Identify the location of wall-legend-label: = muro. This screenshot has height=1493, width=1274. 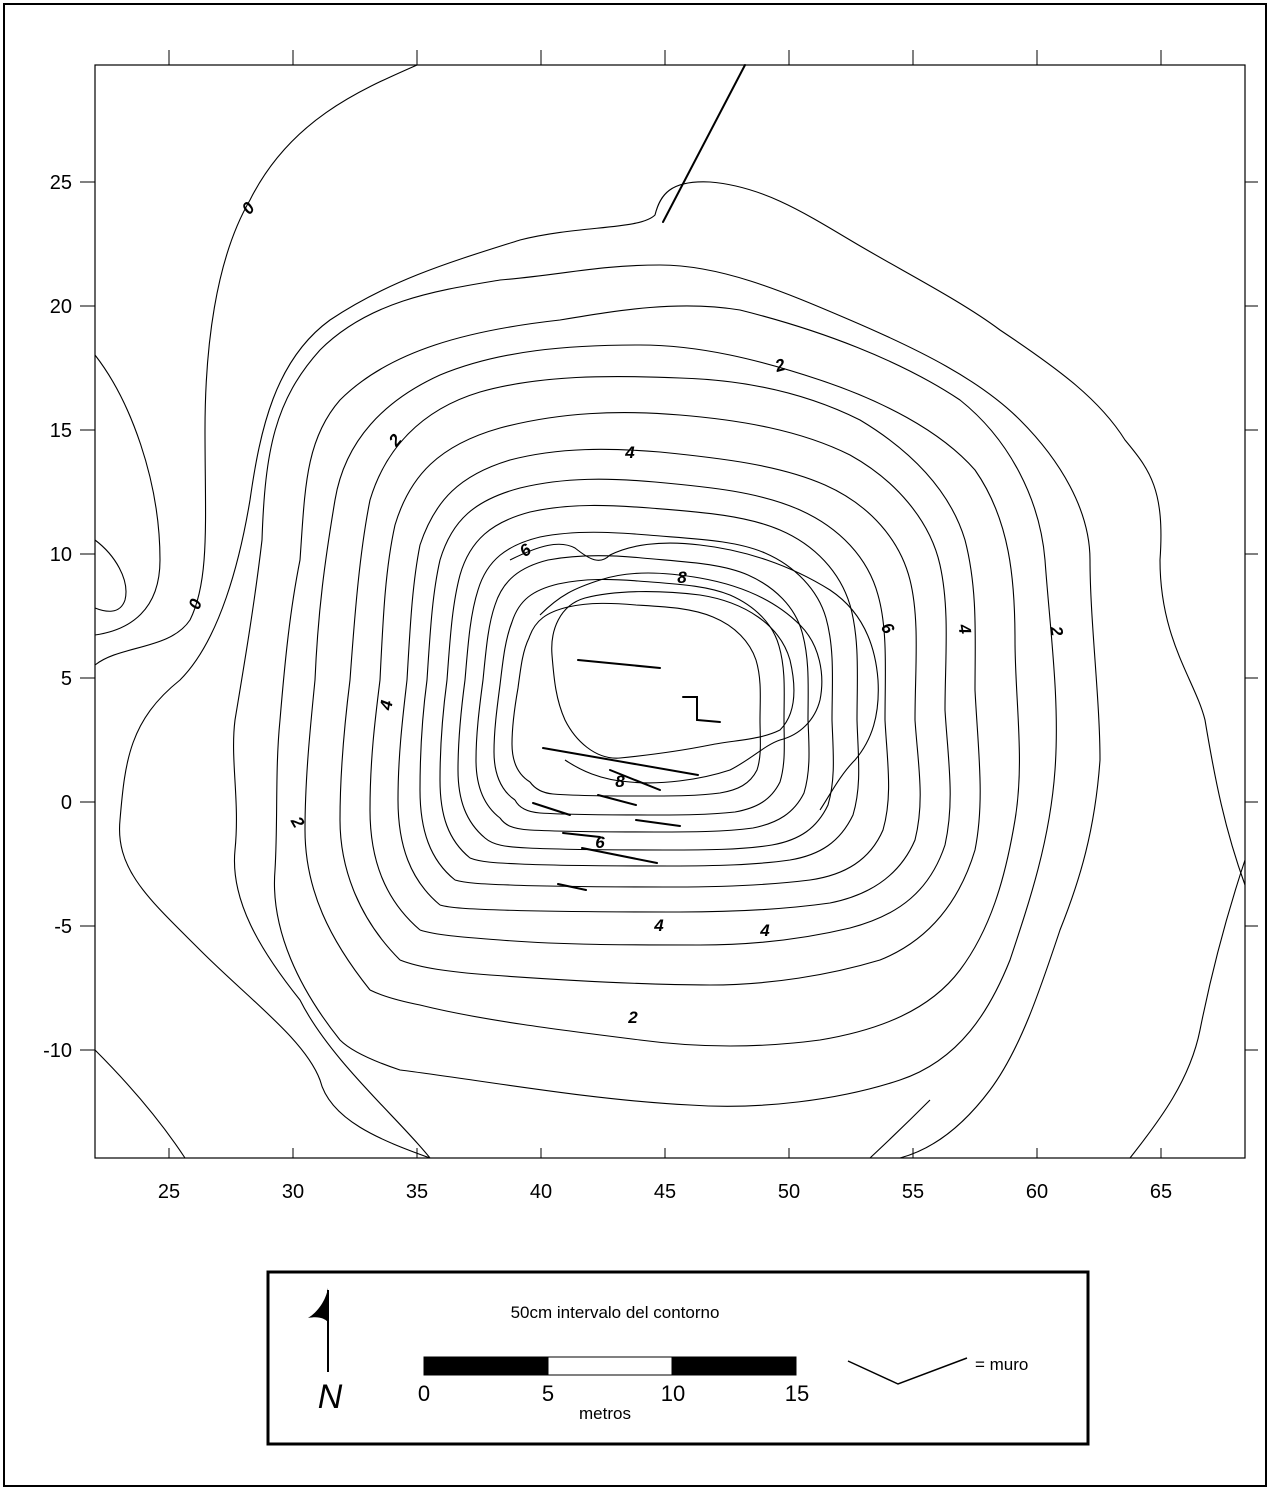
(1001, 1364).